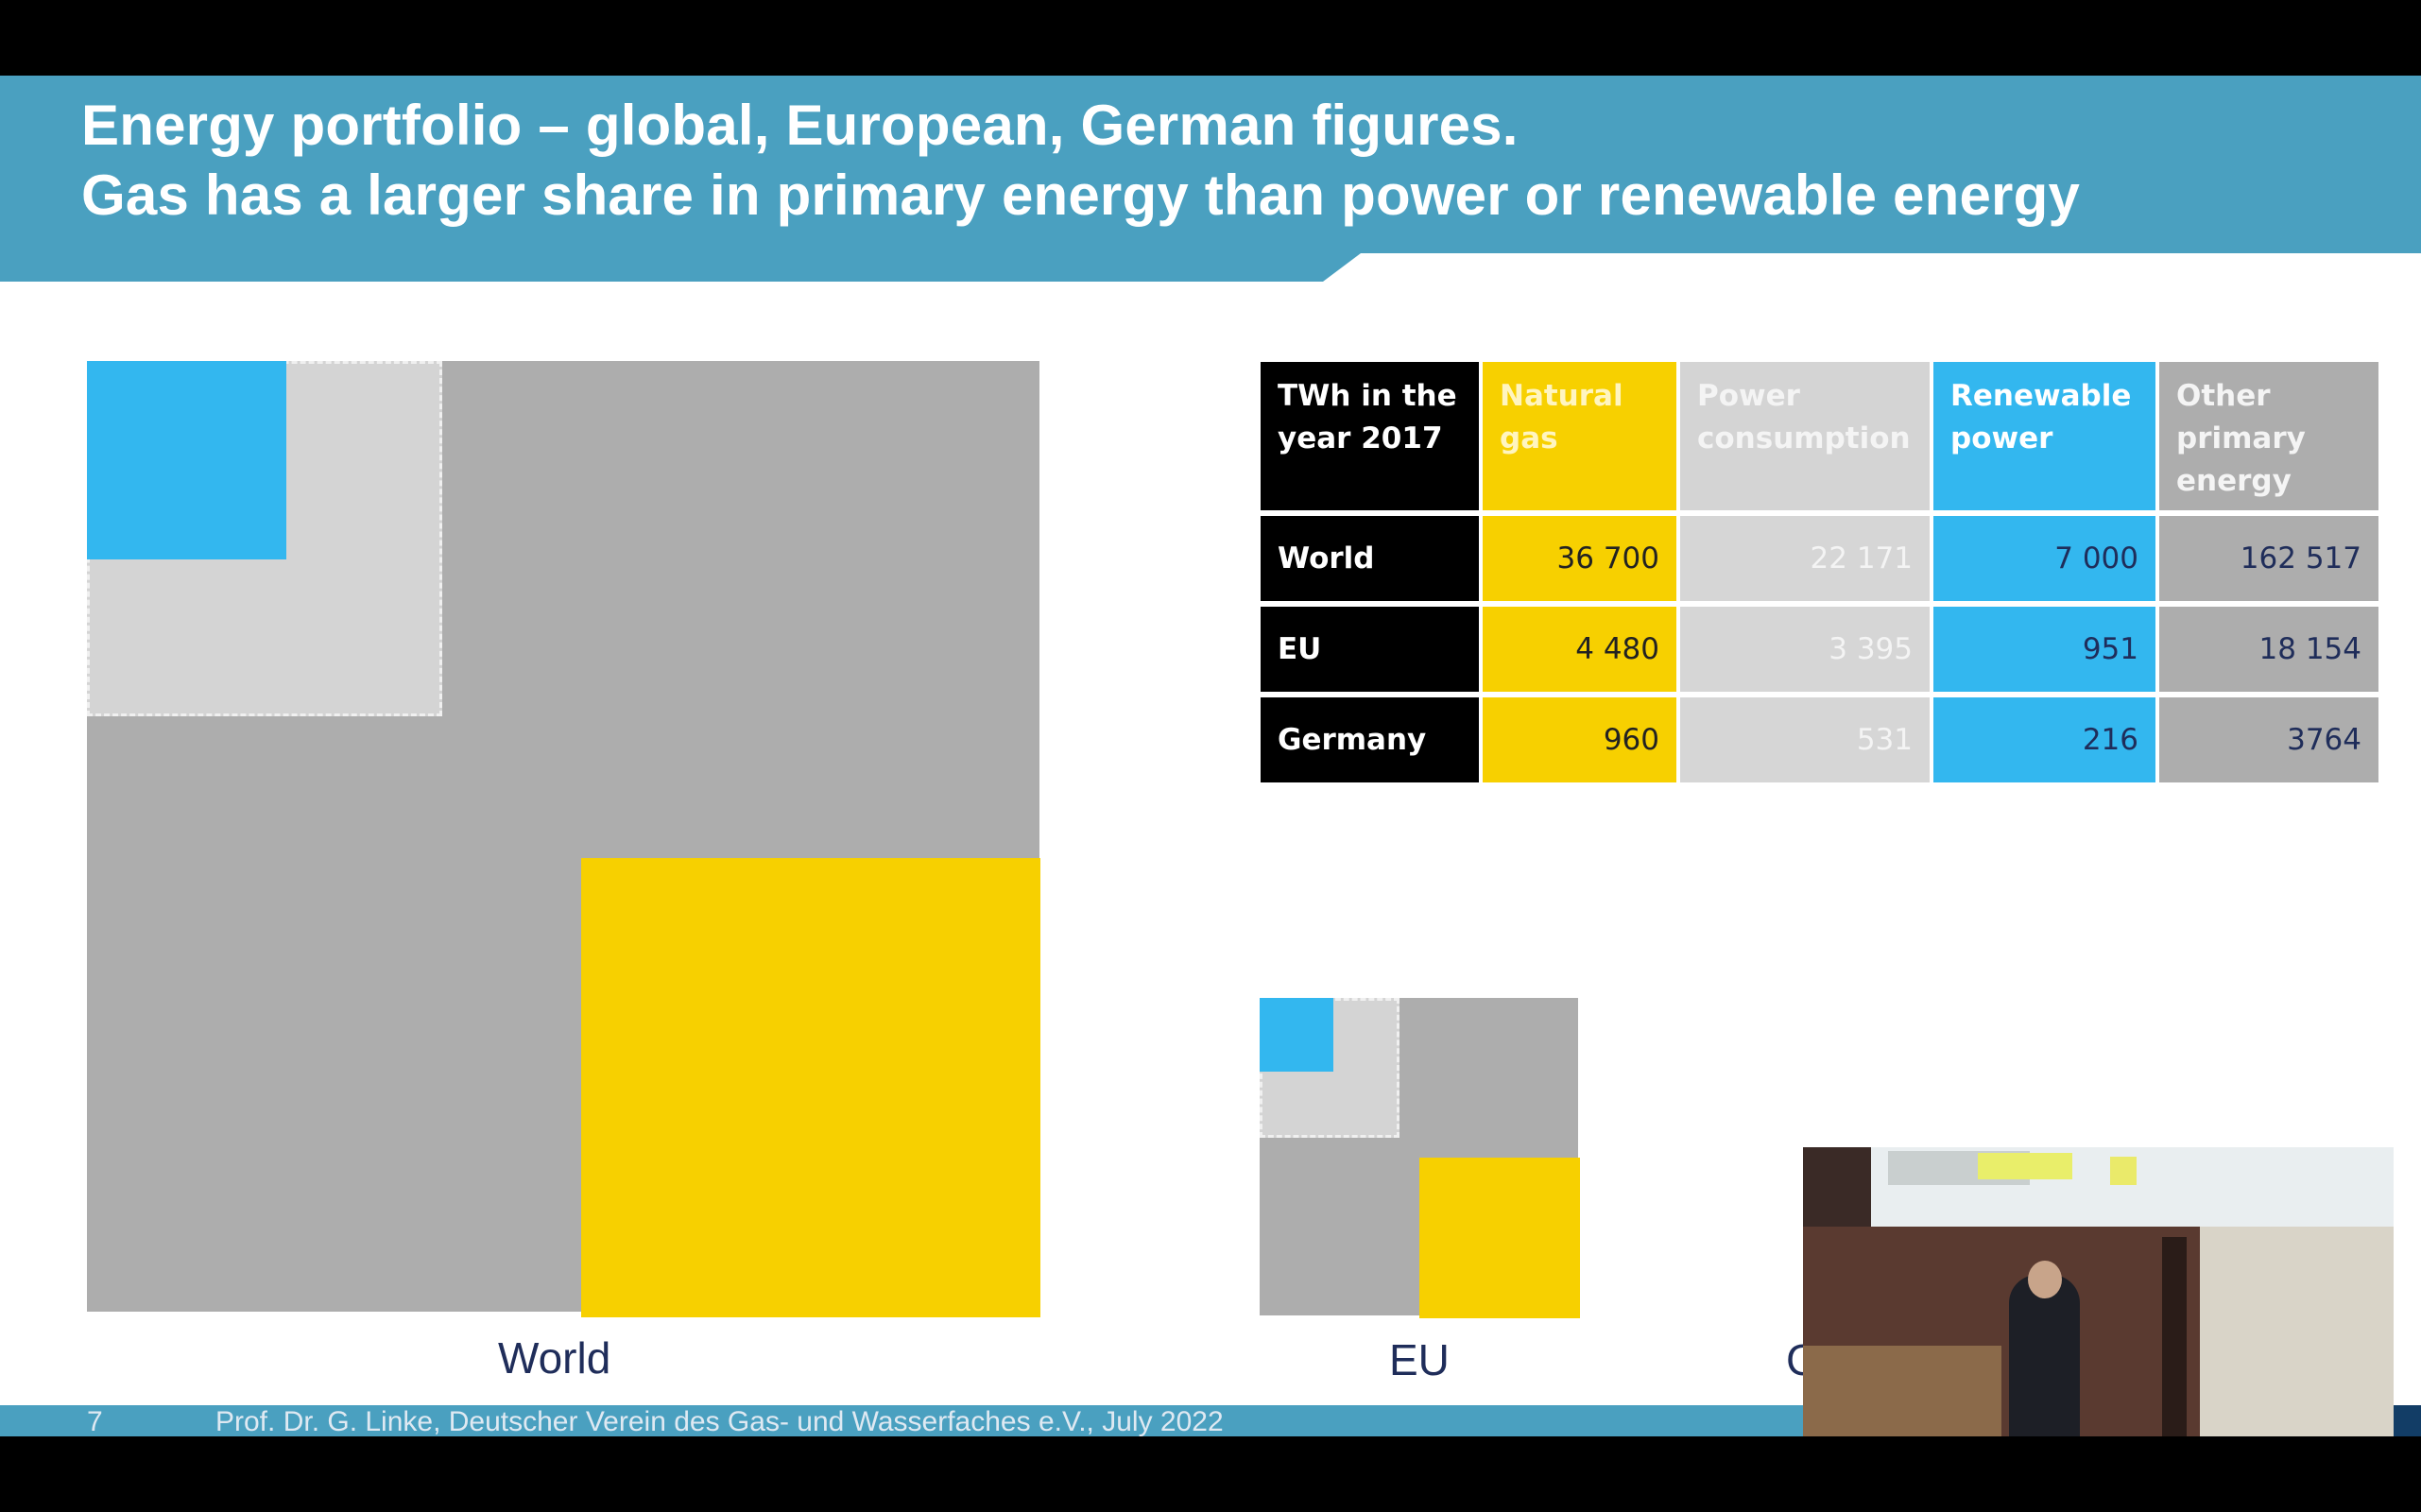  Describe the element at coordinates (2044, 739) in the screenshot. I see `cell-germany-renewable-power: 216` at that location.